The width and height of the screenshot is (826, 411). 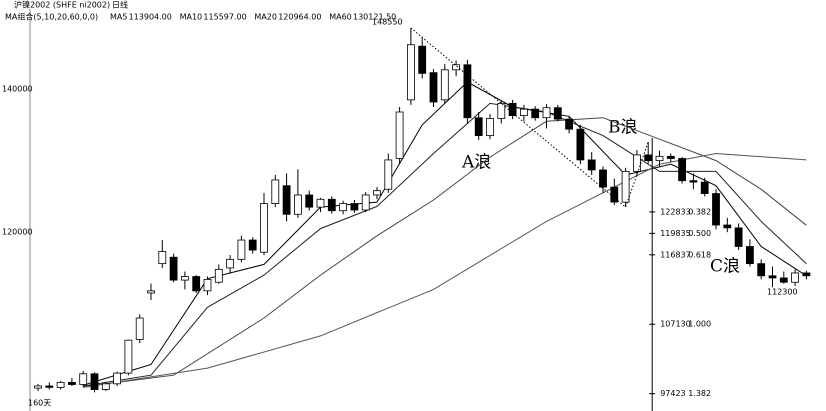 I want to click on ma-name: MA10, so click(x=191, y=17).